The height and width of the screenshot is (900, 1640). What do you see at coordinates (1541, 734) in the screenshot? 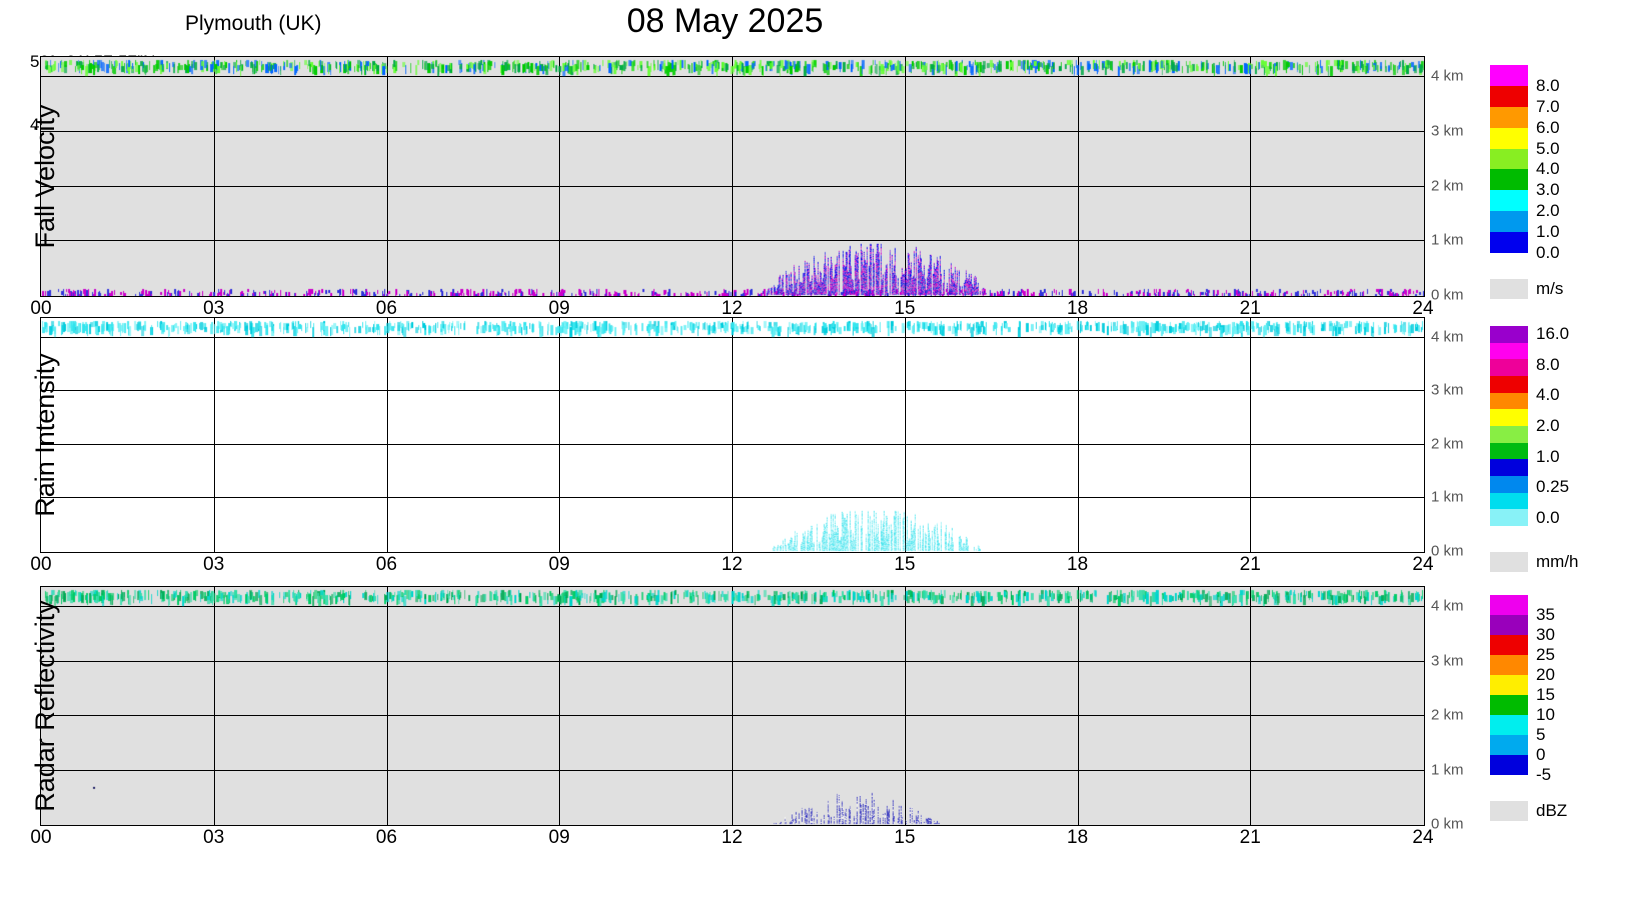
I see `colorbar-tick-label: 5` at bounding box center [1541, 734].